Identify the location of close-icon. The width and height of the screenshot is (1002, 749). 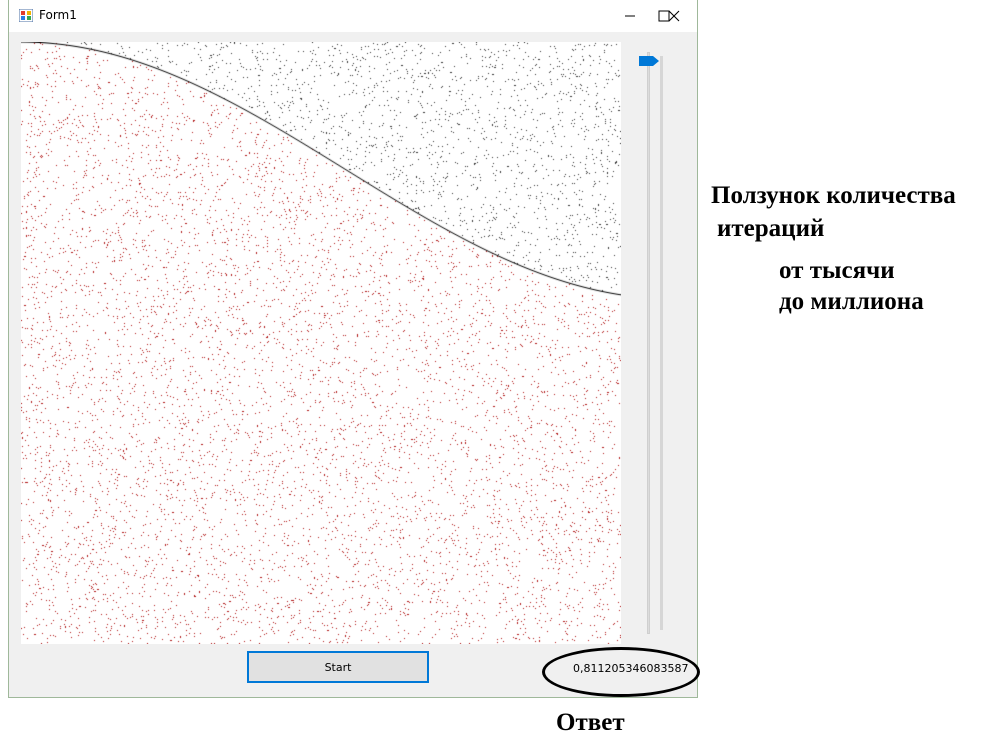
(674, 16).